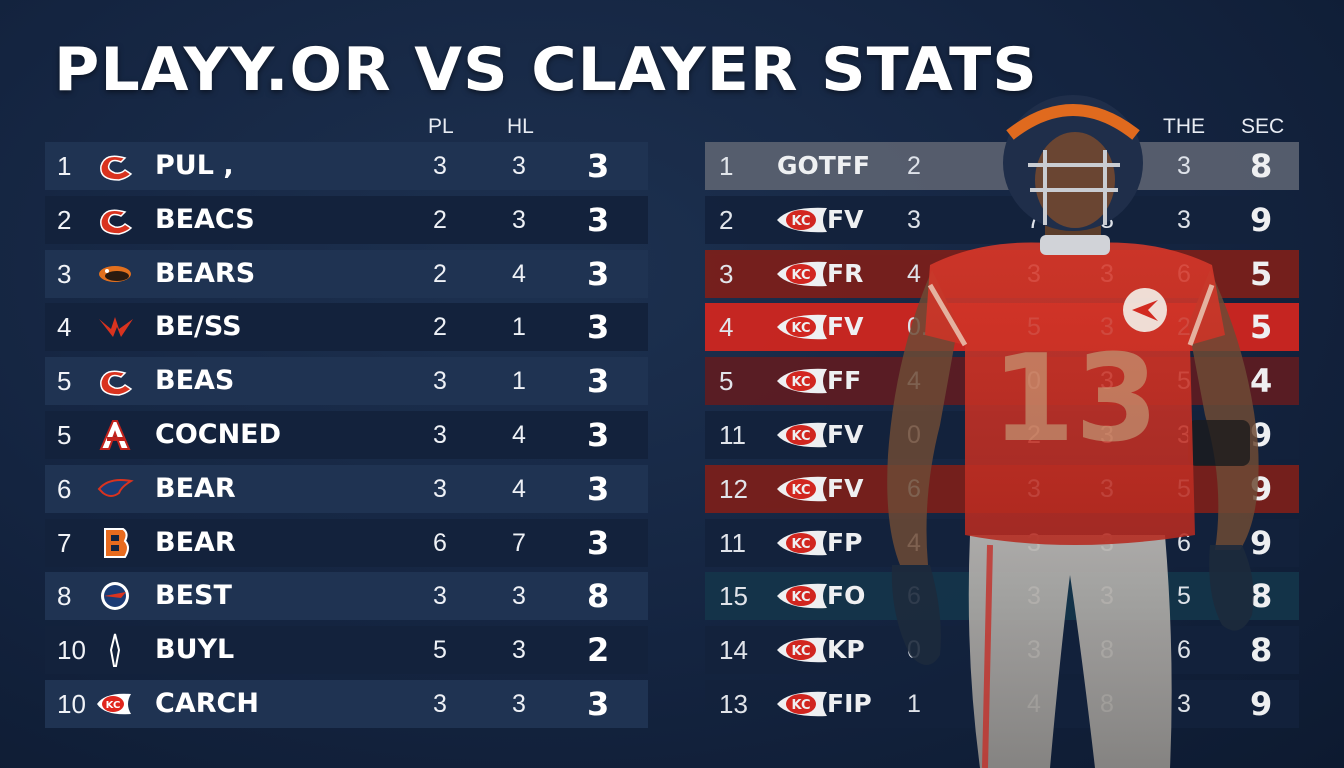 This screenshot has height=768, width=1344. What do you see at coordinates (1002, 327) in the screenshot?
I see `table-row: 4 KC FV 0. 5 3 2 5` at bounding box center [1002, 327].